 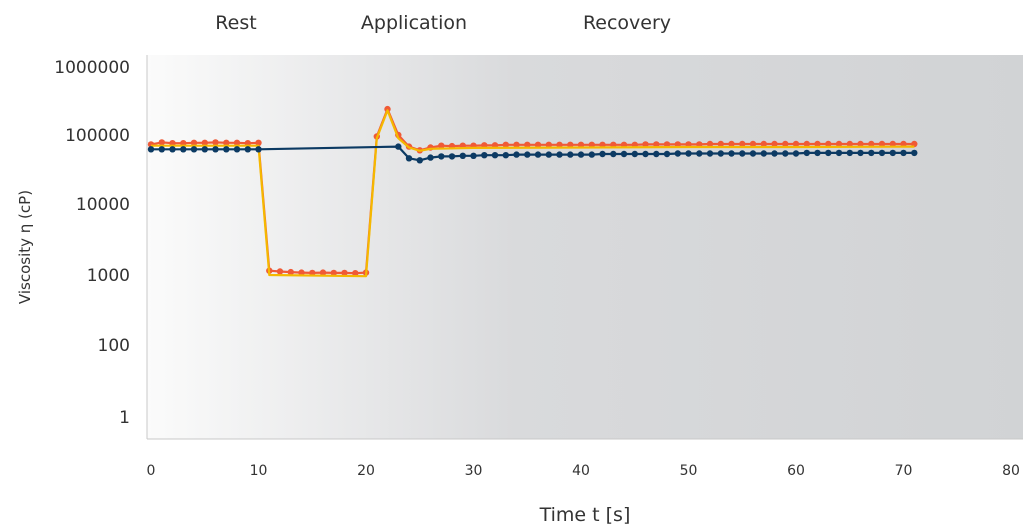 I want to click on x-tick-label: 30, so click(x=474, y=471).